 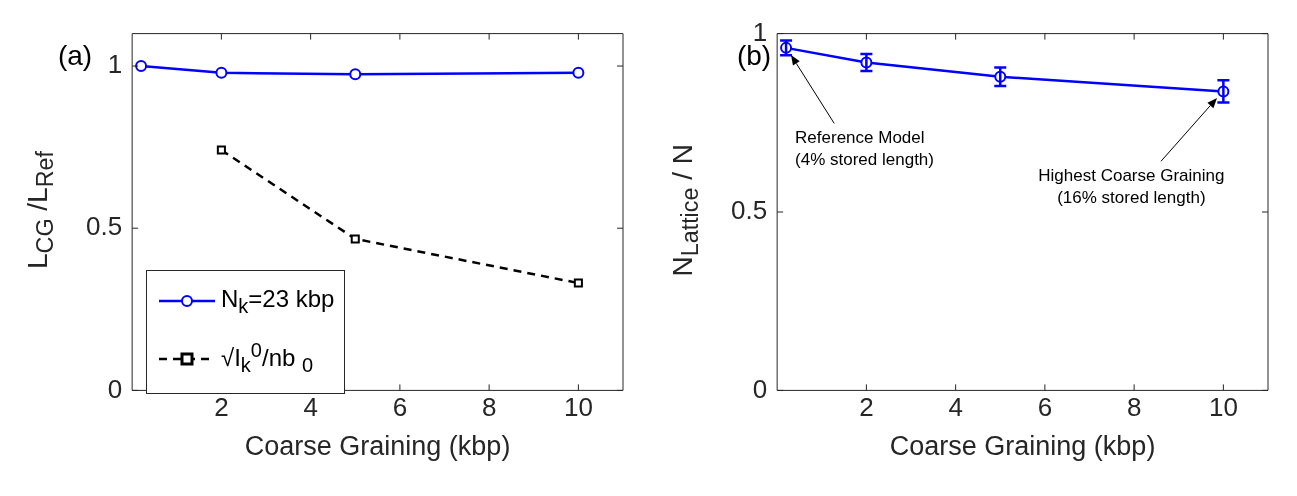 I want to click on chart-title: (b), so click(x=754, y=56).